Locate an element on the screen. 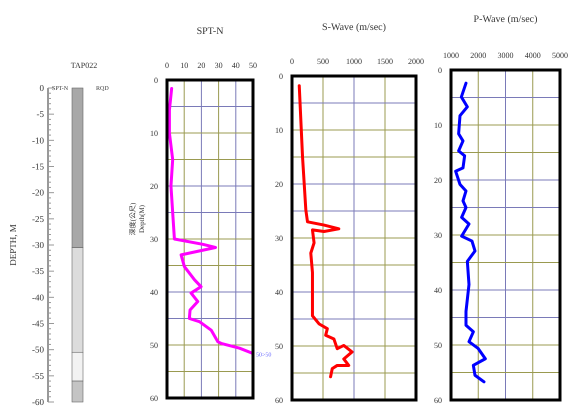  y-axis-title: DEPTH, M is located at coordinates (13, 245).